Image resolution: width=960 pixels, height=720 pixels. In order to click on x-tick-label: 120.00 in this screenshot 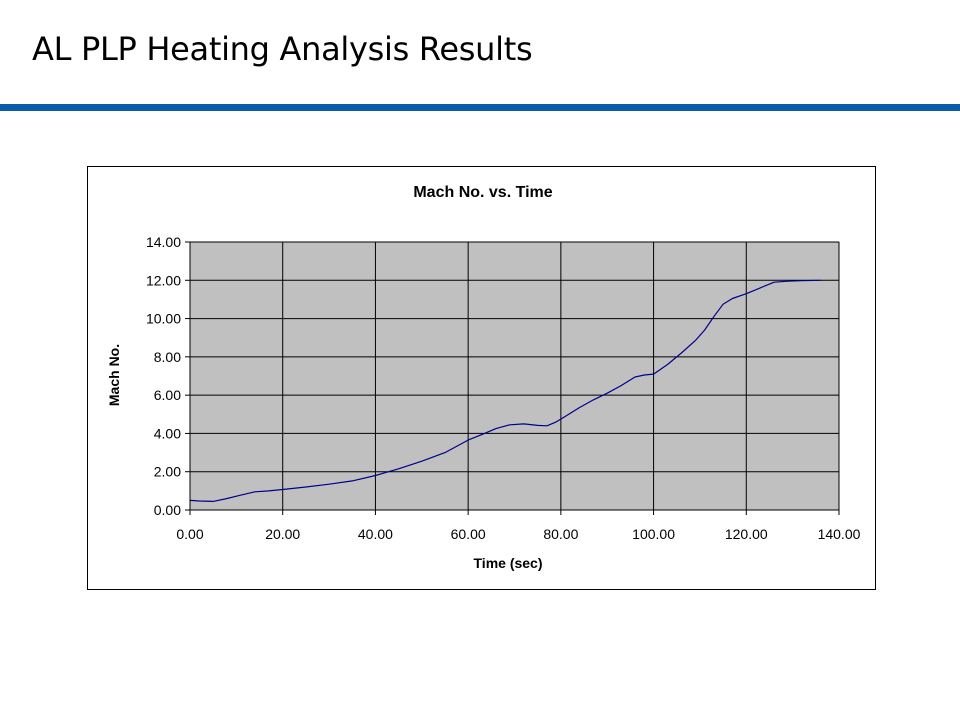, I will do `click(746, 534)`.